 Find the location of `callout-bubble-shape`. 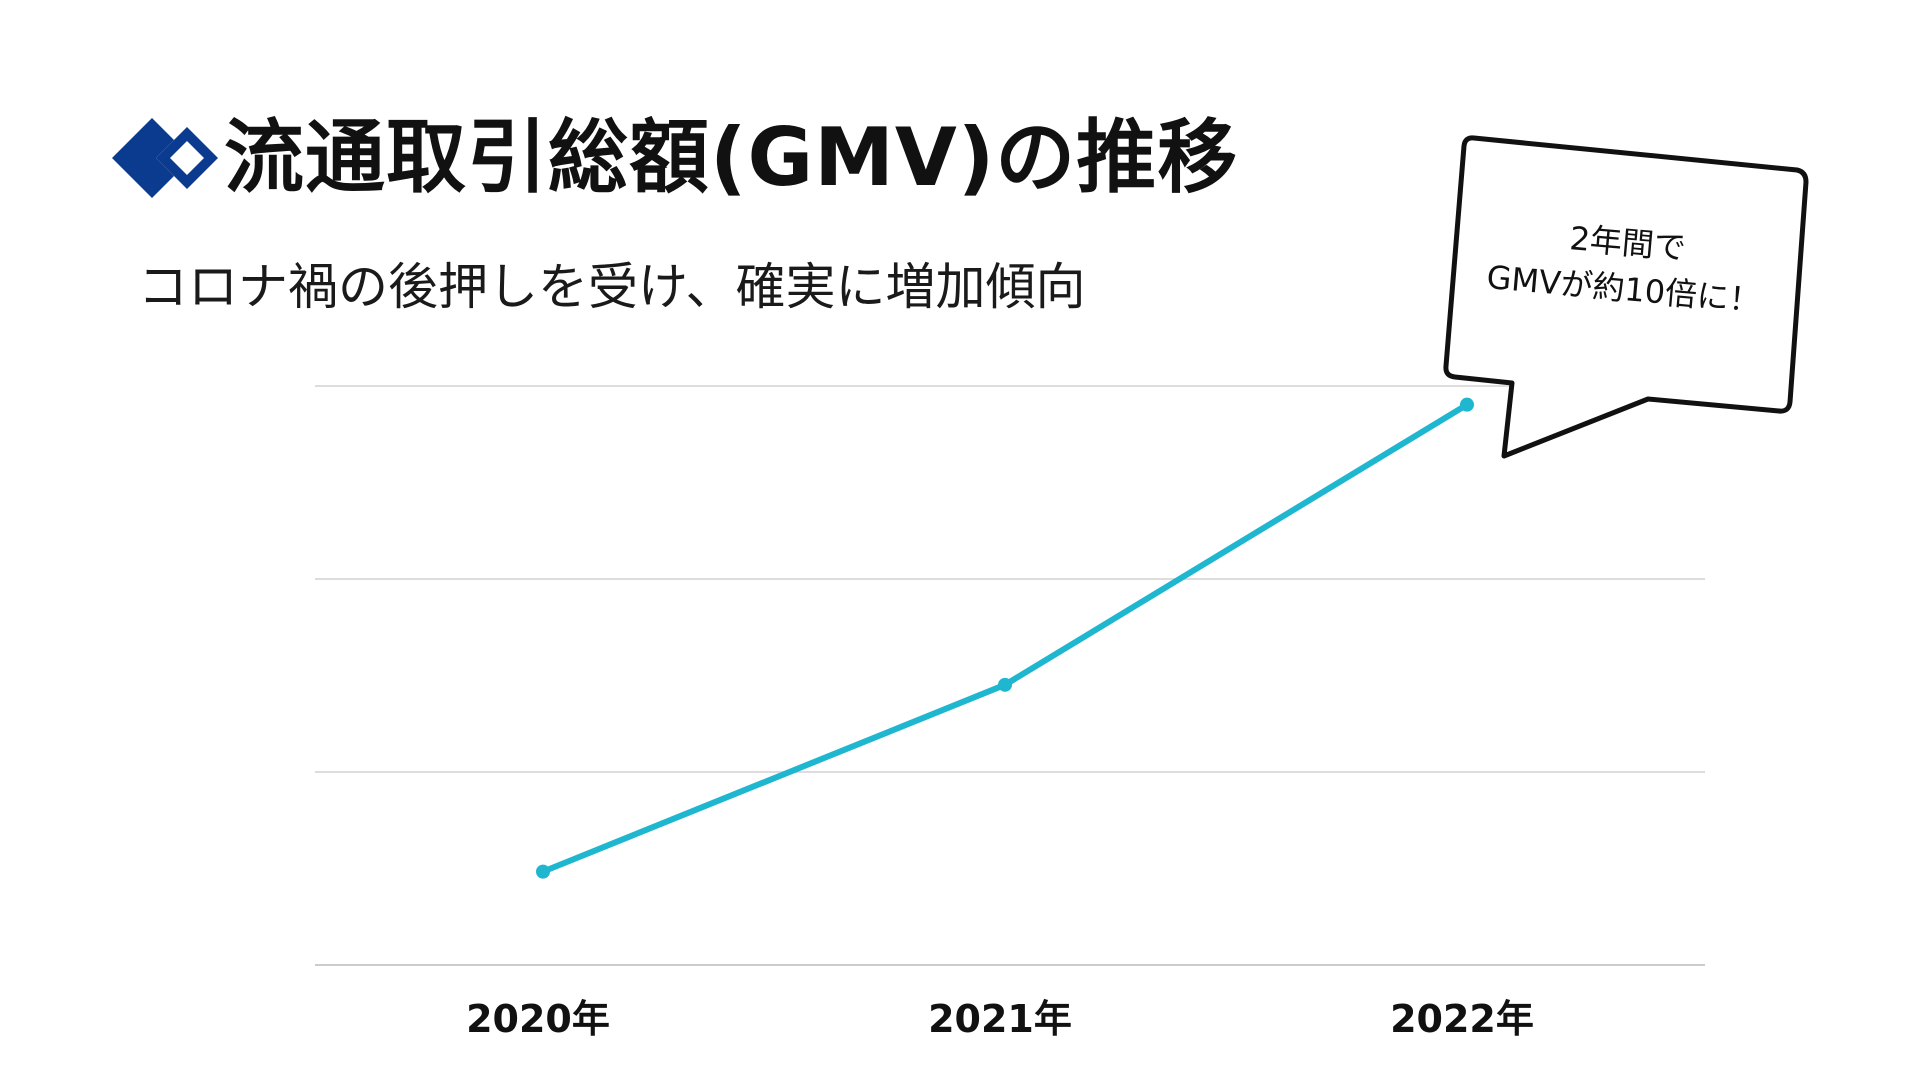

callout-bubble-shape is located at coordinates (1626, 297).